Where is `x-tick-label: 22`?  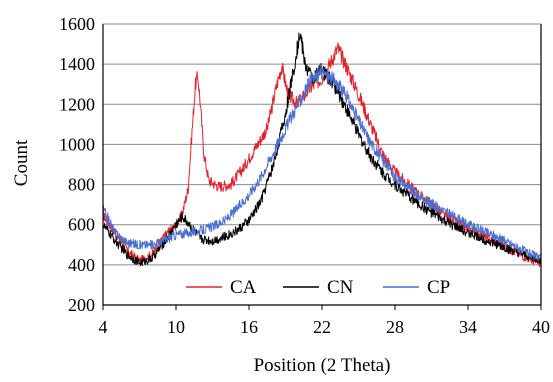
x-tick-label: 22 is located at coordinates (322, 327).